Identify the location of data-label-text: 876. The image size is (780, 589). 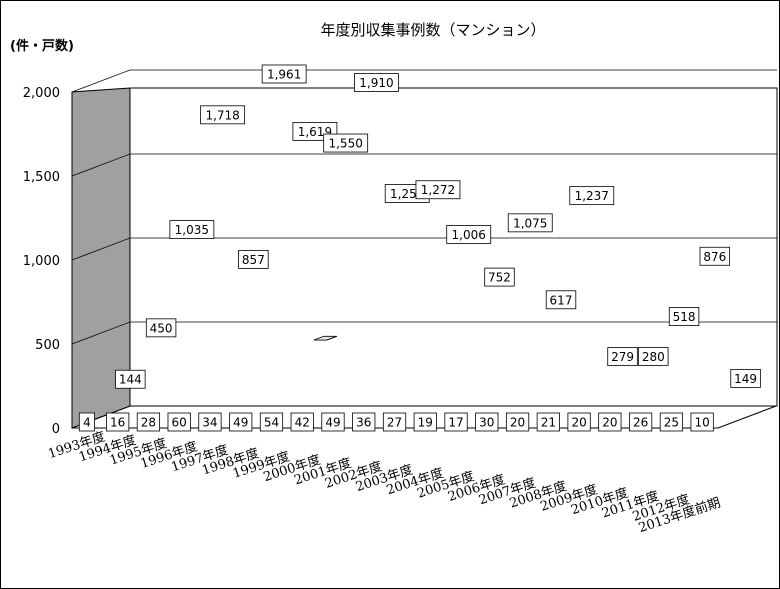
(714, 257).